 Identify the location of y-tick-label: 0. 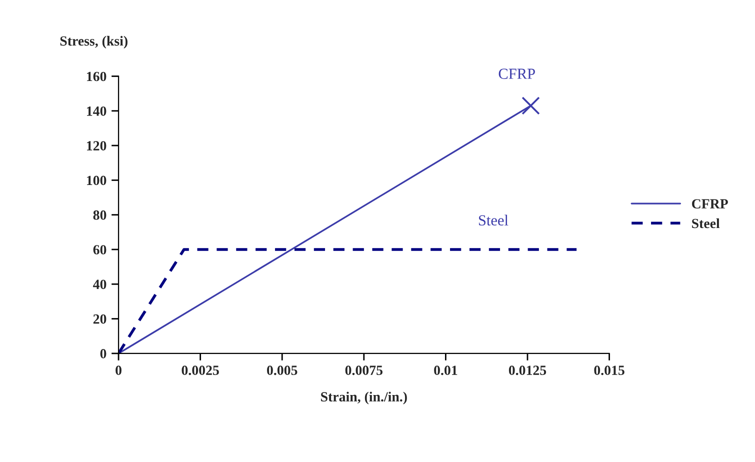
(103, 353).